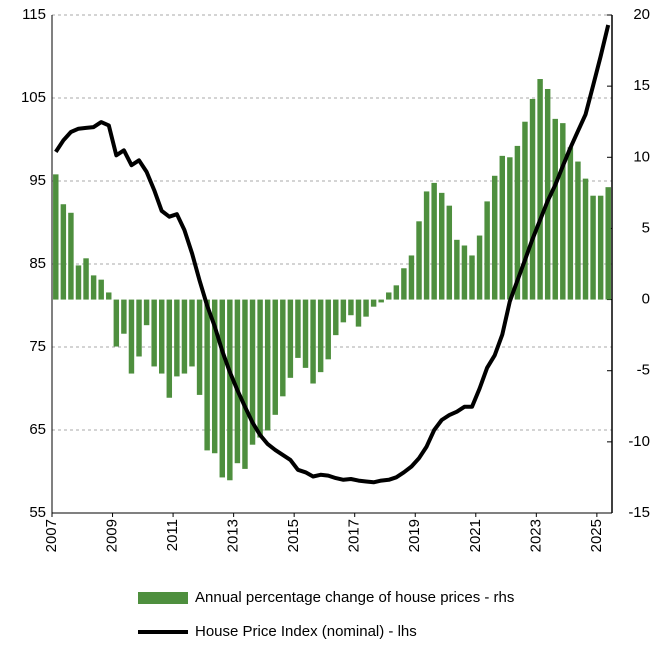 Image resolution: width=657 pixels, height=649 pixels. What do you see at coordinates (643, 370) in the screenshot?
I see `y2-tick-label: -5` at bounding box center [643, 370].